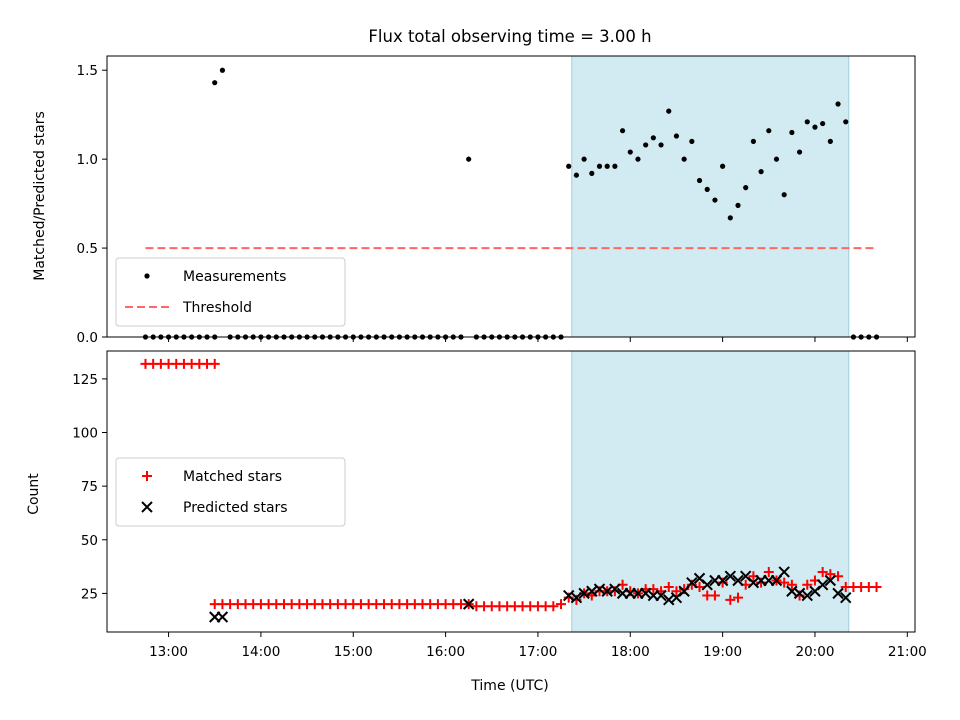 The width and height of the screenshot is (960, 720). What do you see at coordinates (89, 541) in the screenshot?
I see `bottom-y-tick-label: 50` at bounding box center [89, 541].